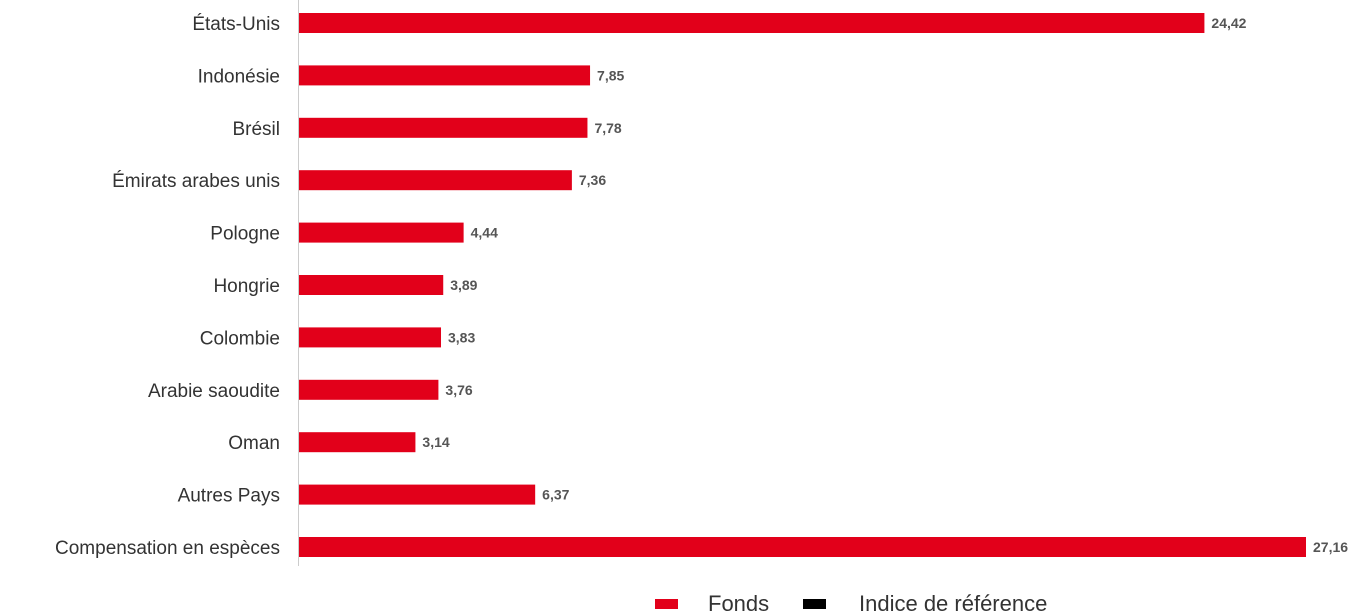 This screenshot has width=1361, height=615. I want to click on data-label: 24,42, so click(1228, 23).